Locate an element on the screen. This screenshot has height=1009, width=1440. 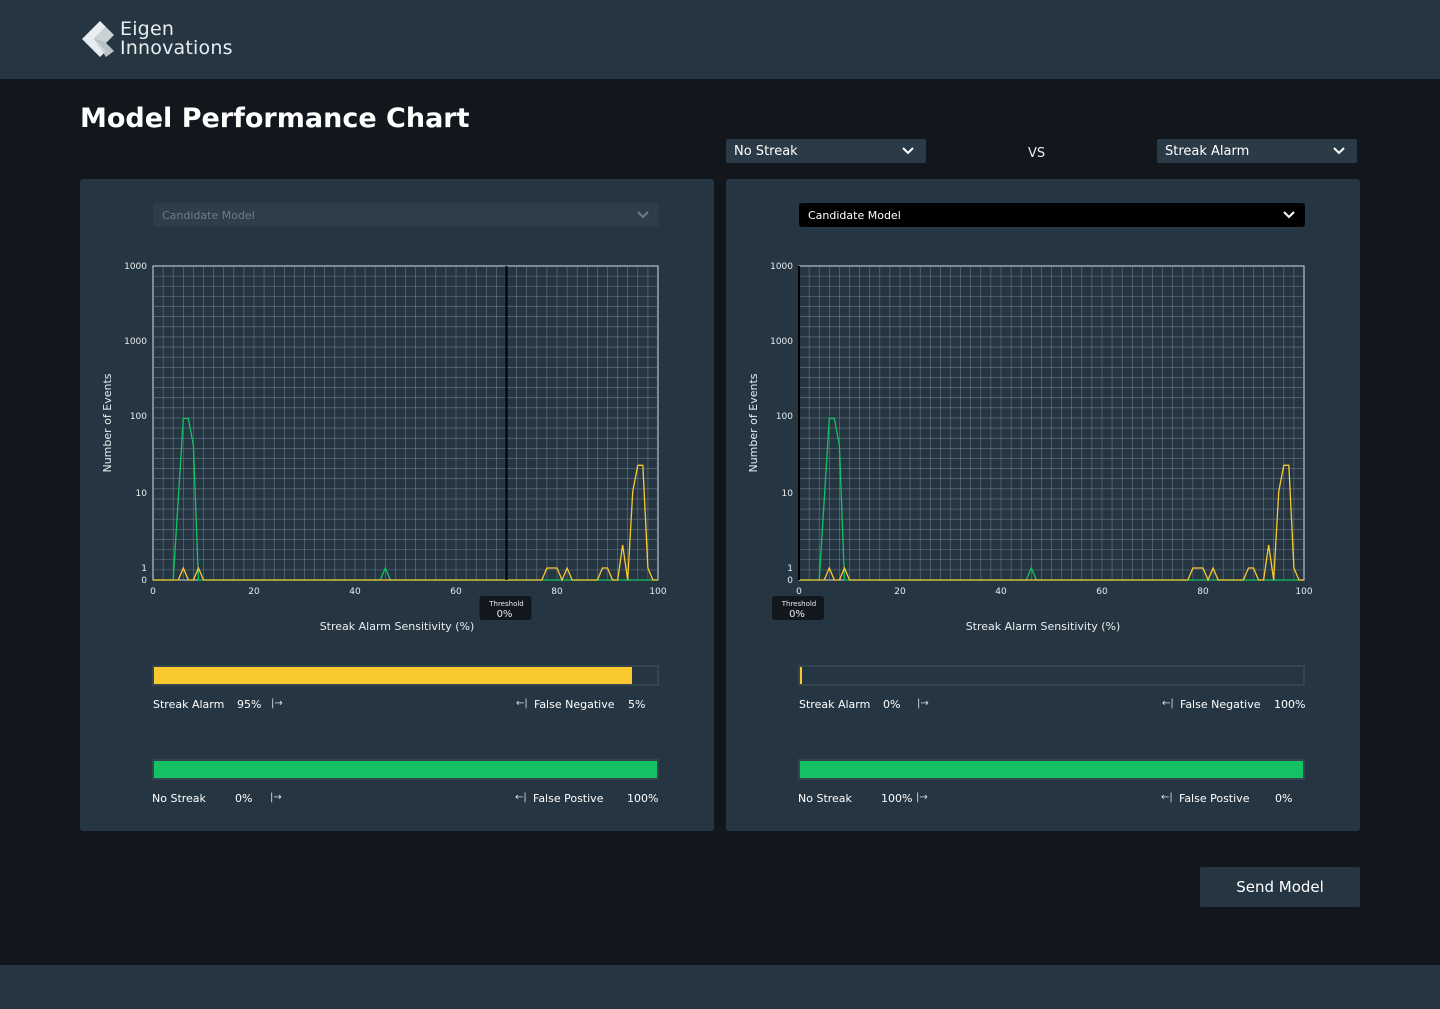
false-negative-value: 5% is located at coordinates (637, 704).